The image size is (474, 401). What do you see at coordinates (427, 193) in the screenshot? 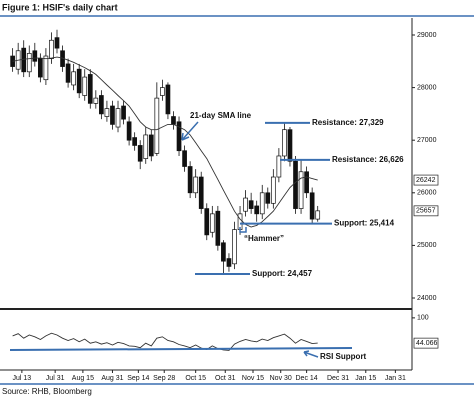
I see `y-tick-label: 26000` at bounding box center [427, 193].